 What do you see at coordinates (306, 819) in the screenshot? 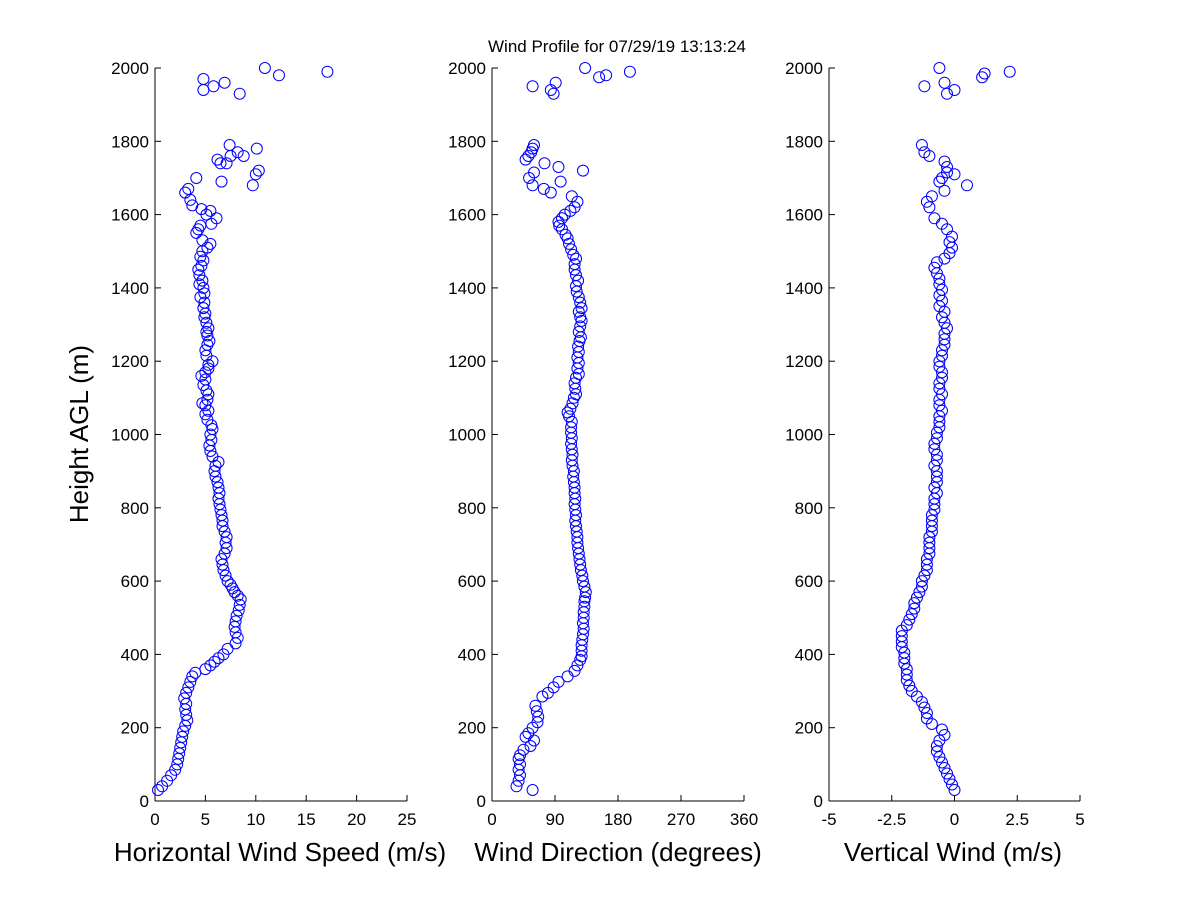
I see `x-tick-label: 15` at bounding box center [306, 819].